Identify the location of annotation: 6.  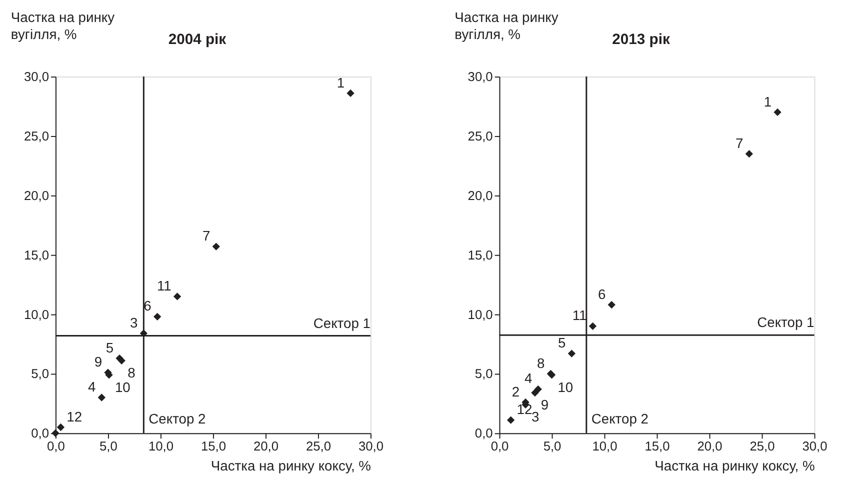
(602, 294).